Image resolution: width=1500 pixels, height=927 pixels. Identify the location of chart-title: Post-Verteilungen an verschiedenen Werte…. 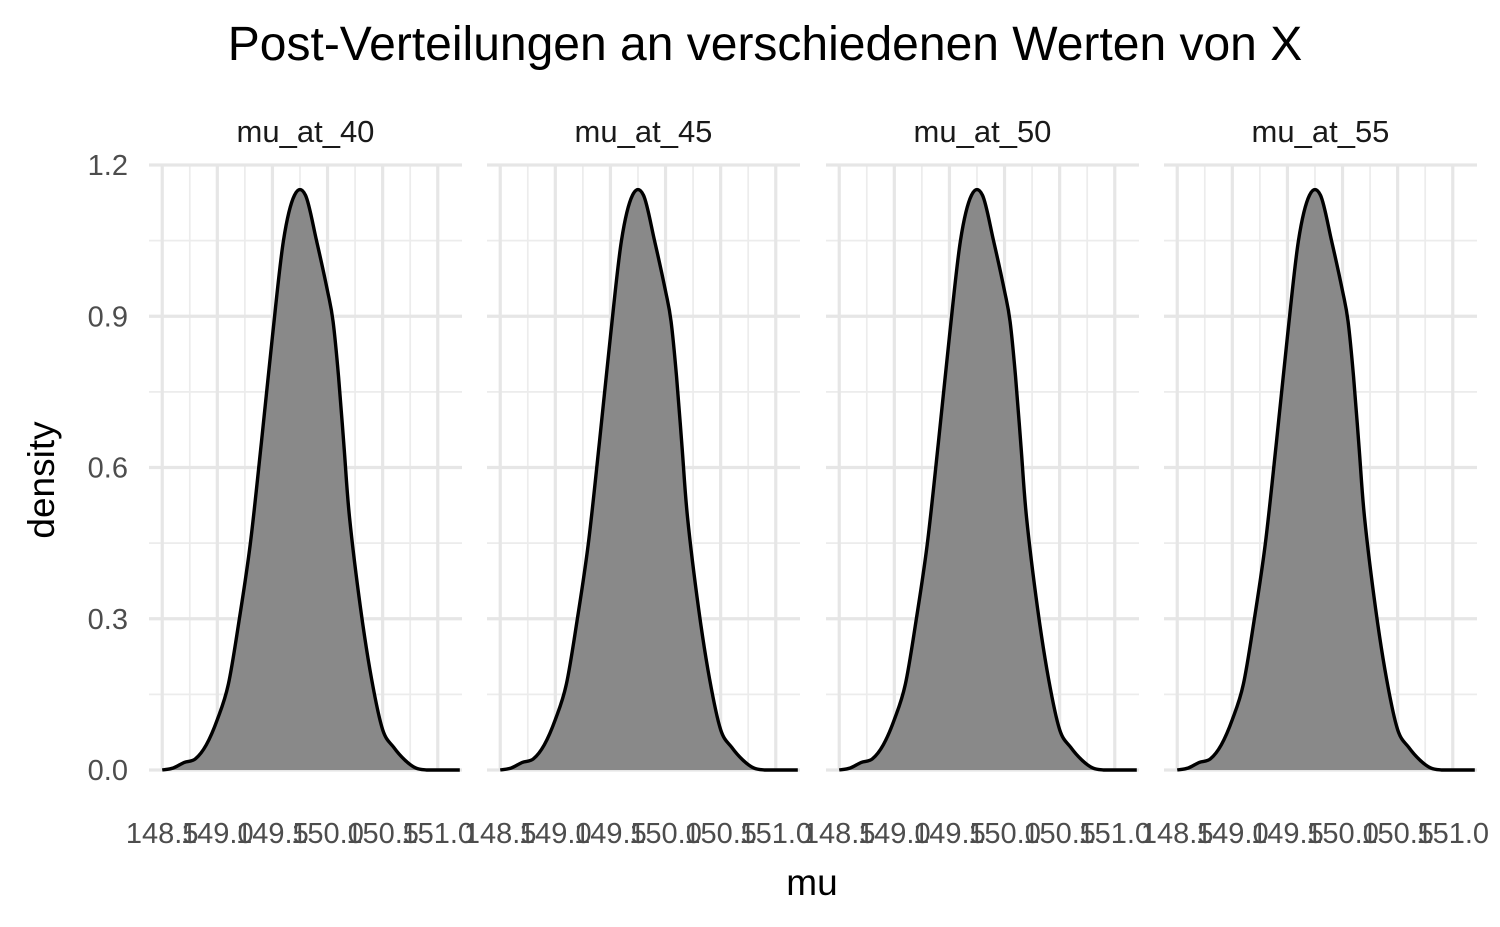
(765, 44).